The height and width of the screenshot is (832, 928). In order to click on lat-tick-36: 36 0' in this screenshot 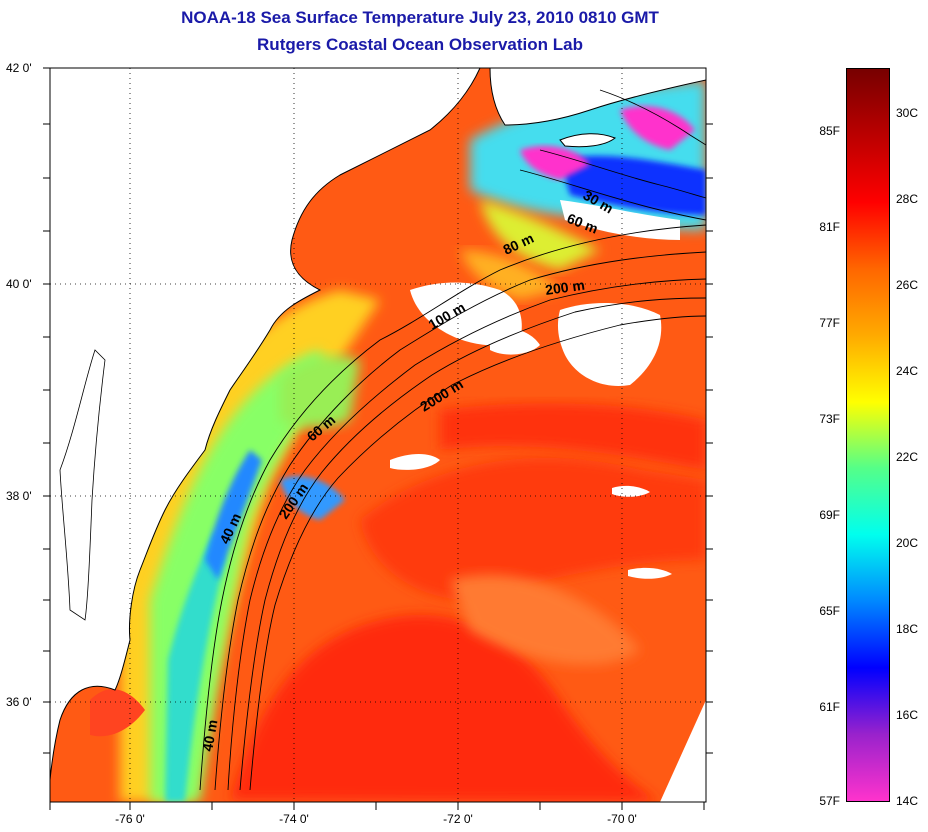, I will do `click(19, 702)`.